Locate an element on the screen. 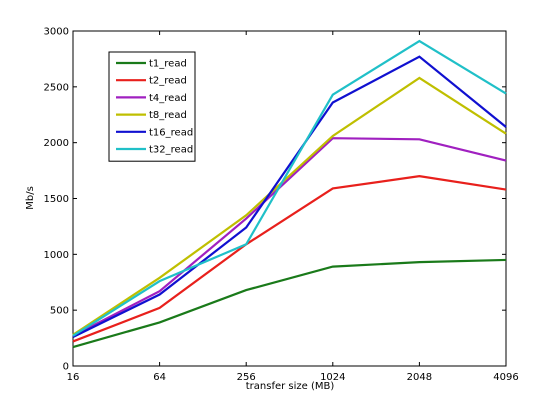  y-tick-label: 1500 is located at coordinates (56, 199).